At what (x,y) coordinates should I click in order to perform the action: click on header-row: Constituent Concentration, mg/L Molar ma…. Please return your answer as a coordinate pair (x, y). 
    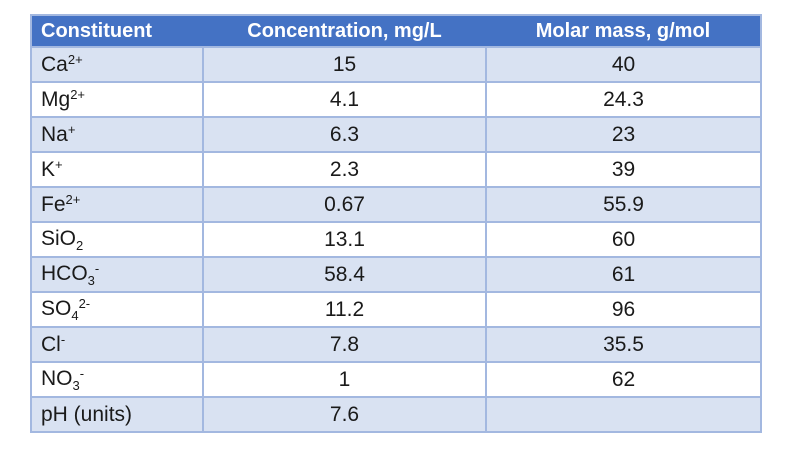
    Looking at the image, I should click on (396, 31).